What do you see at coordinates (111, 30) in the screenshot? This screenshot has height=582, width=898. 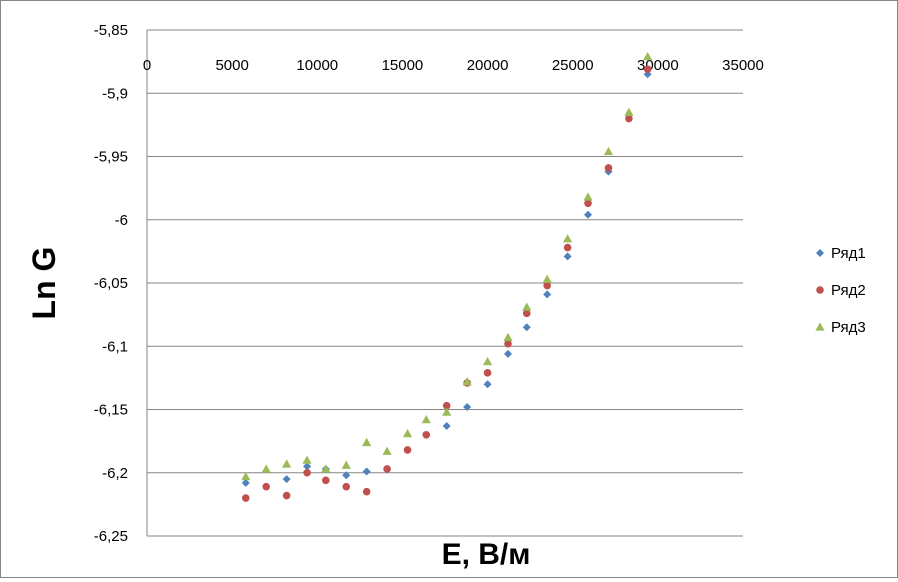 I see `y-tick-label: -5,85` at bounding box center [111, 30].